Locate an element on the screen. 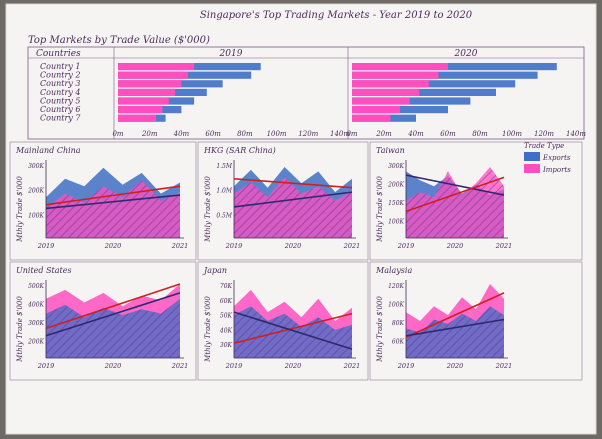  legend: Trade Type Exports Imports is located at coordinates (547, 158).